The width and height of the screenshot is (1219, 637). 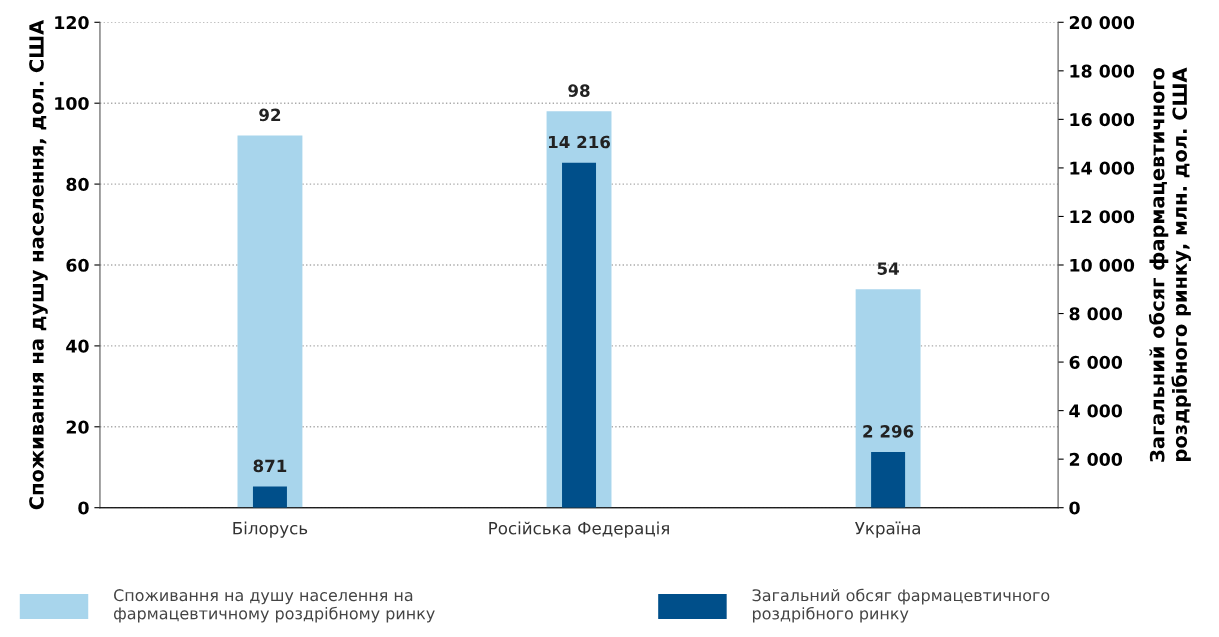 I want to click on y2-tick-label: 4 000, so click(x=1096, y=411).